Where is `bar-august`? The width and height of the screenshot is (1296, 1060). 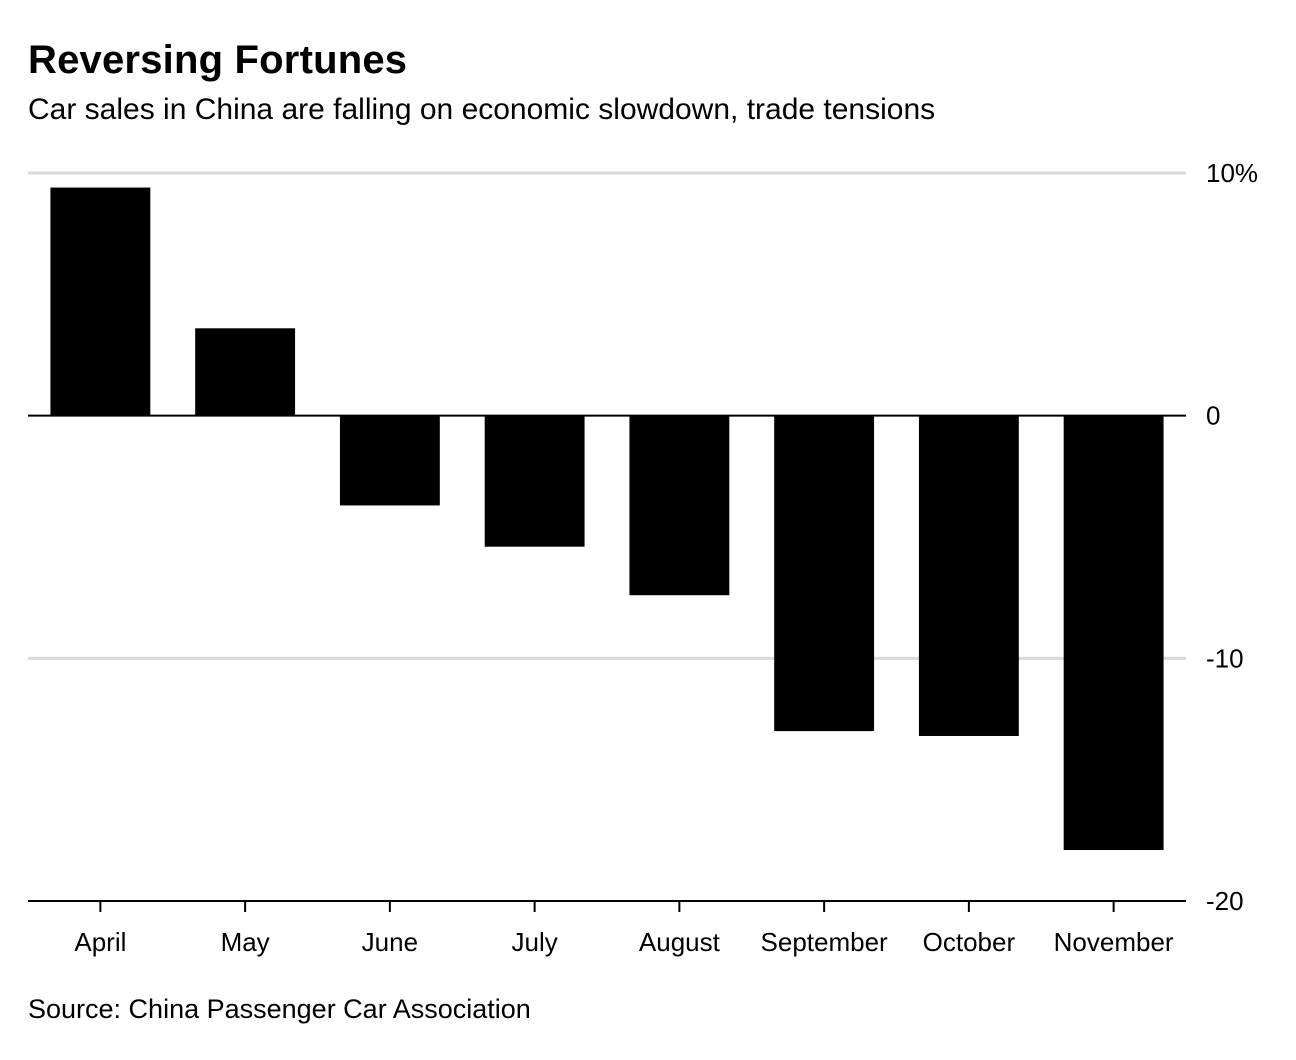
bar-august is located at coordinates (679, 505).